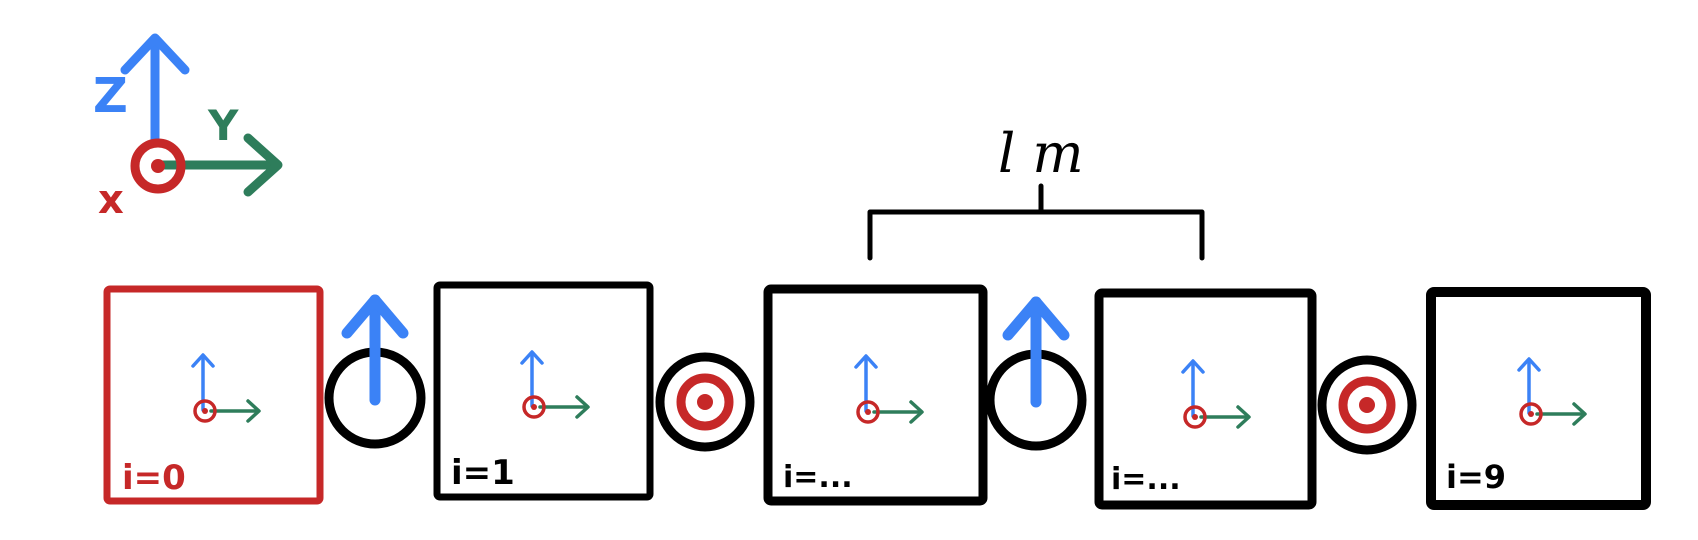 The image size is (1698, 540). I want to click on global-x-axis-dot, so click(158, 166).